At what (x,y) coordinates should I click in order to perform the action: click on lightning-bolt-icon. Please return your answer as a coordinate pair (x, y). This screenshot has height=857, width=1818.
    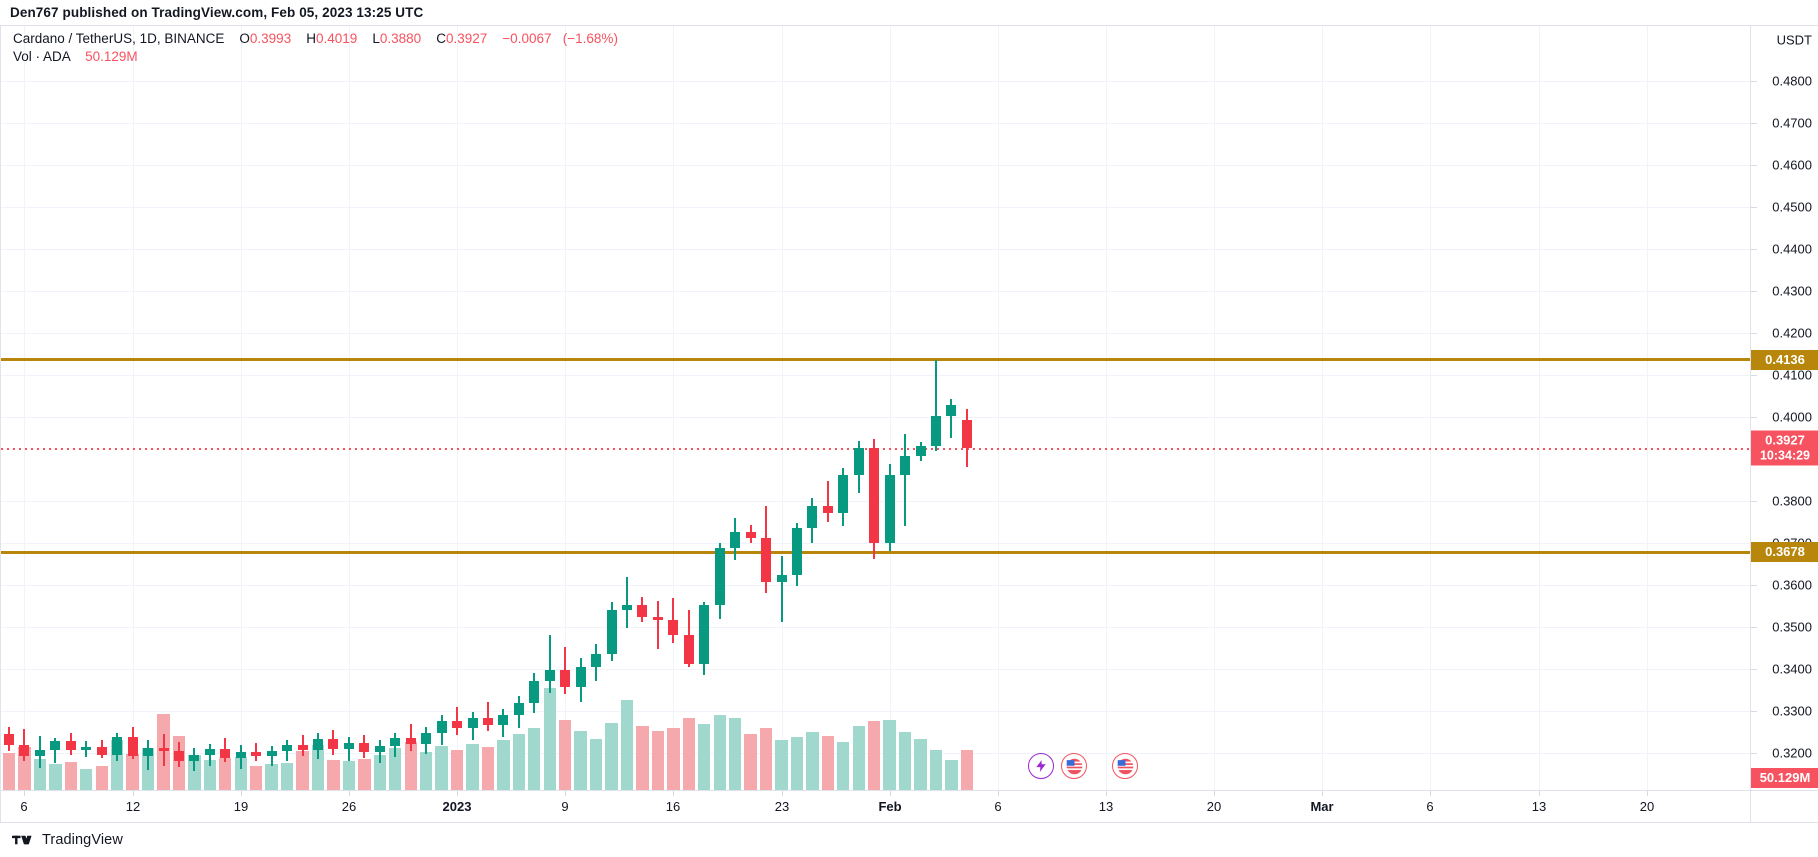
    Looking at the image, I should click on (1041, 766).